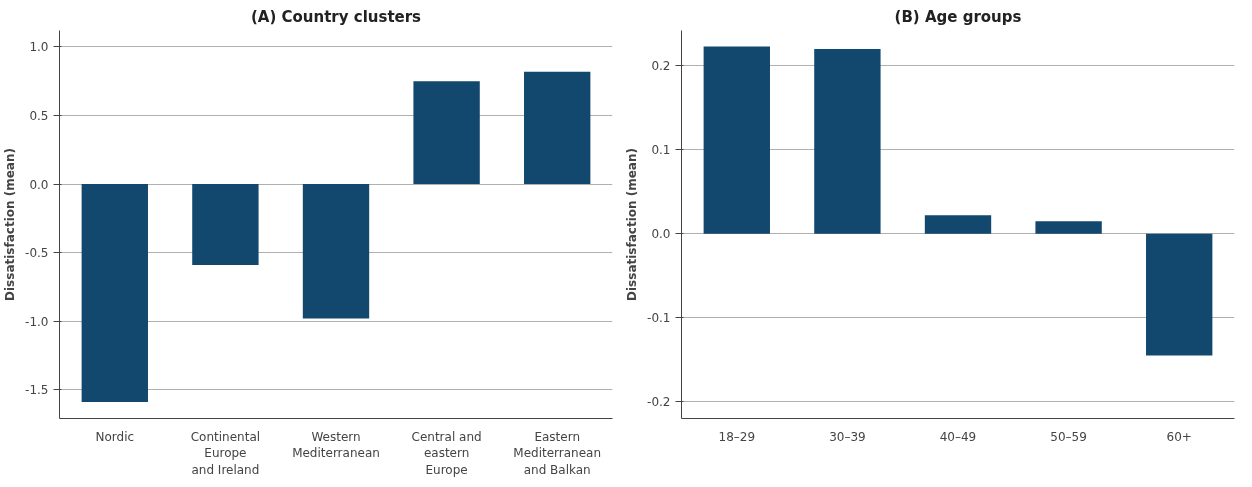 The height and width of the screenshot is (487, 1252). I want to click on chart-title: (A) Country clusters, so click(336, 16).